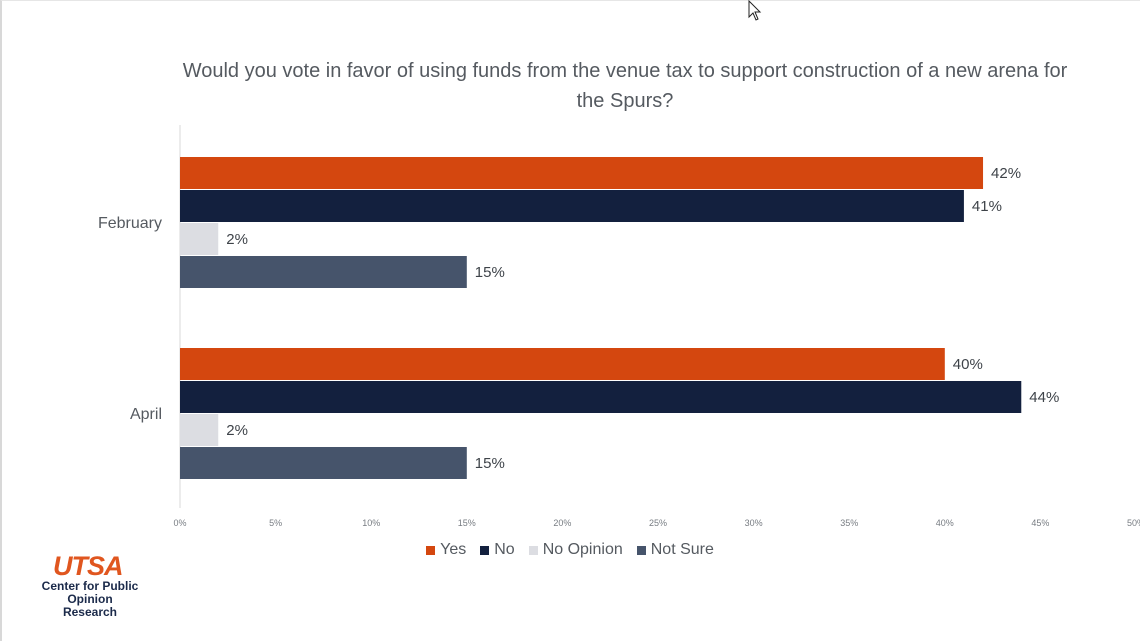 This screenshot has width=1140, height=641. Describe the element at coordinates (849, 523) in the screenshot. I see `tick-label-35: 35%` at that location.